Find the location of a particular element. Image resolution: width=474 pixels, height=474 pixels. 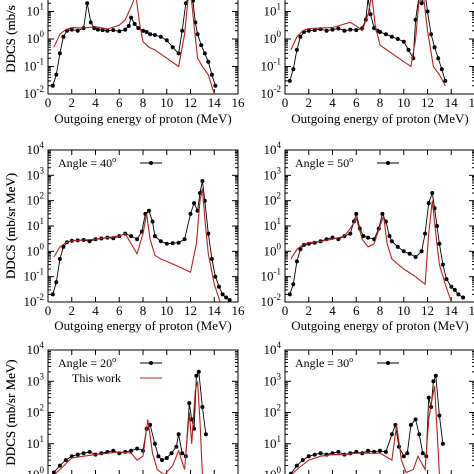

series-group-top-right is located at coordinates (367, 43).